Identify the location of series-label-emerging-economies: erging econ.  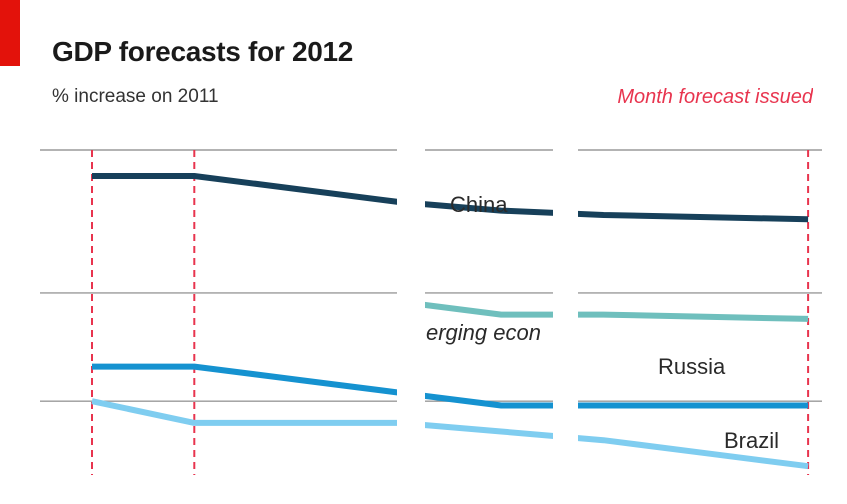
(483, 332).